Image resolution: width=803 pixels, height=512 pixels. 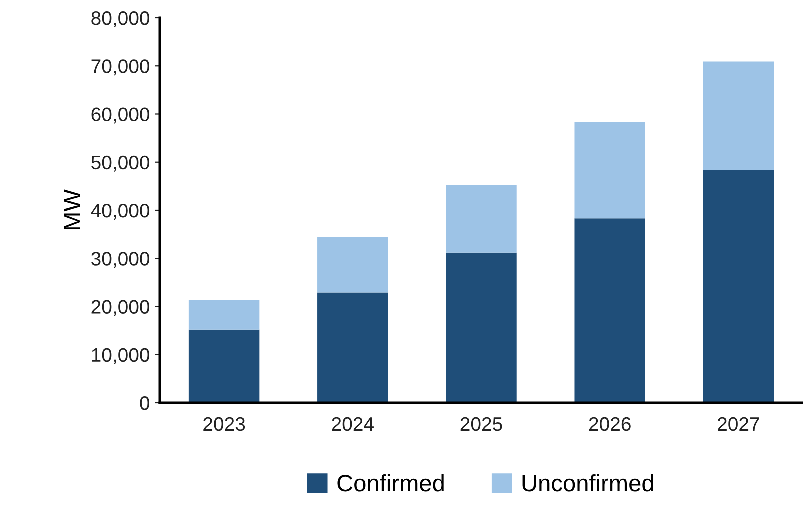 I want to click on legend-label: Unconfirmed, so click(x=588, y=483).